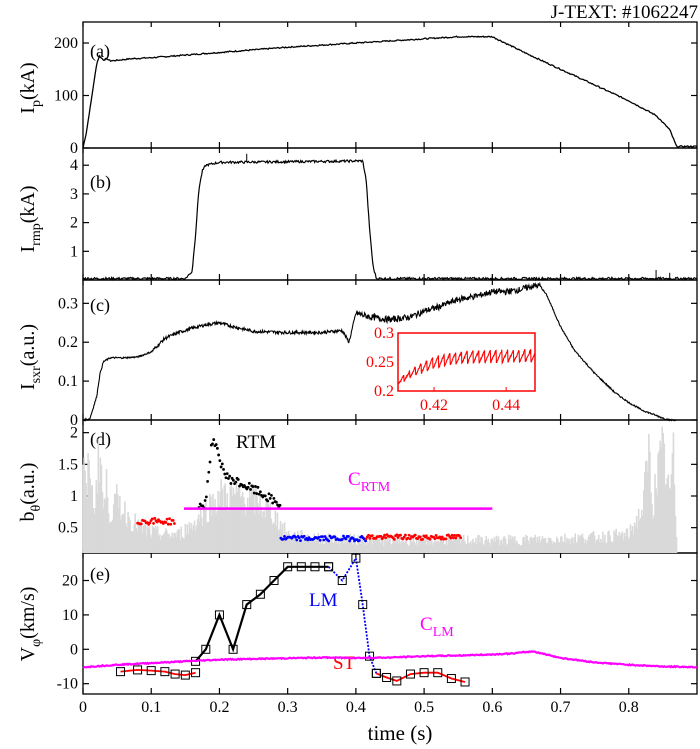  Describe the element at coordinates (323, 600) in the screenshot. I see `lm-label: LM` at that location.